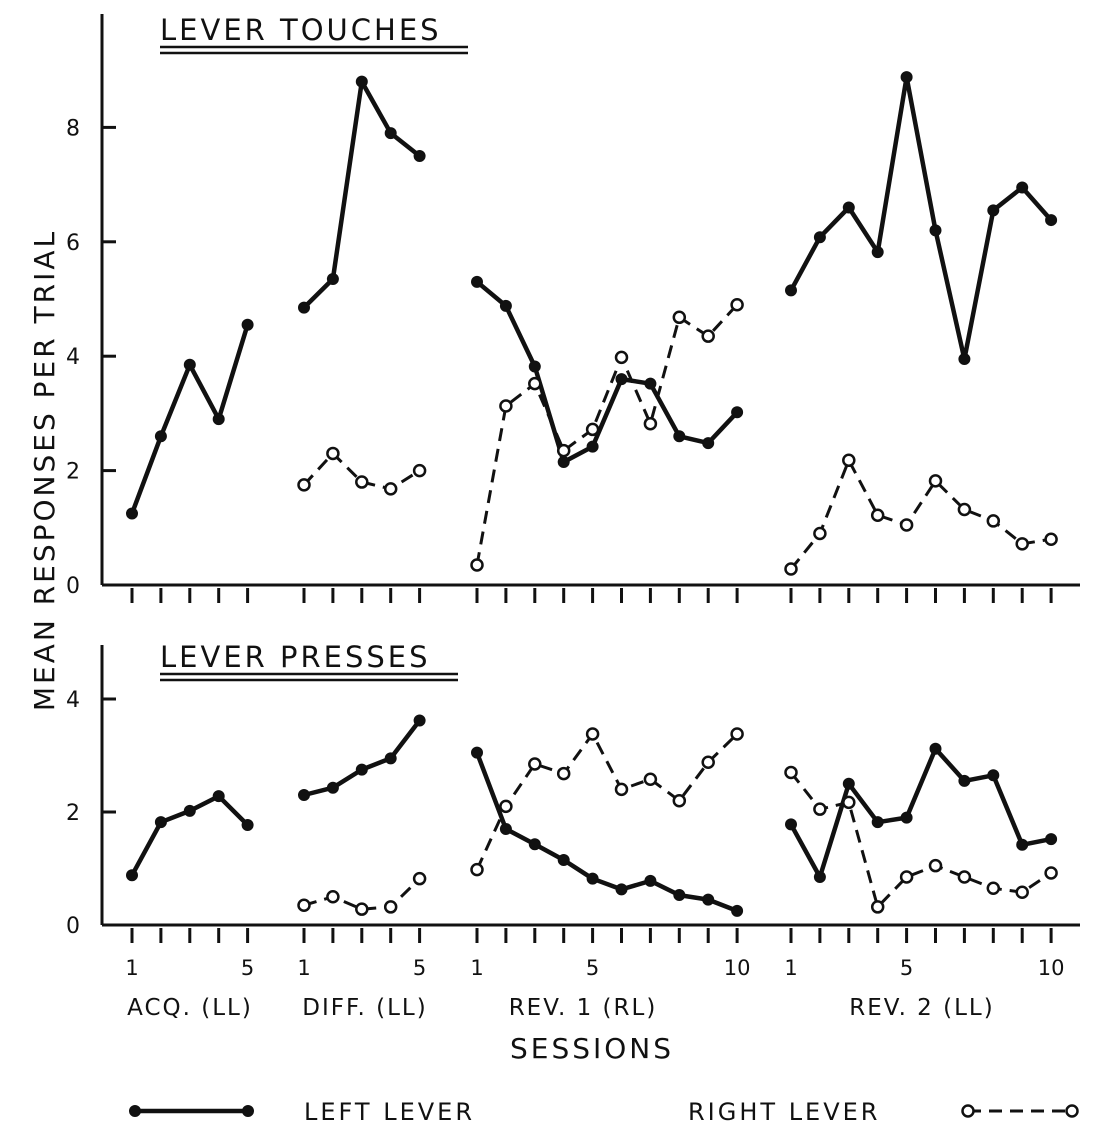 The height and width of the screenshot is (1126, 1102). What do you see at coordinates (190, 1008) in the screenshot?
I see `phase-label: ACQ. (LL)` at bounding box center [190, 1008].